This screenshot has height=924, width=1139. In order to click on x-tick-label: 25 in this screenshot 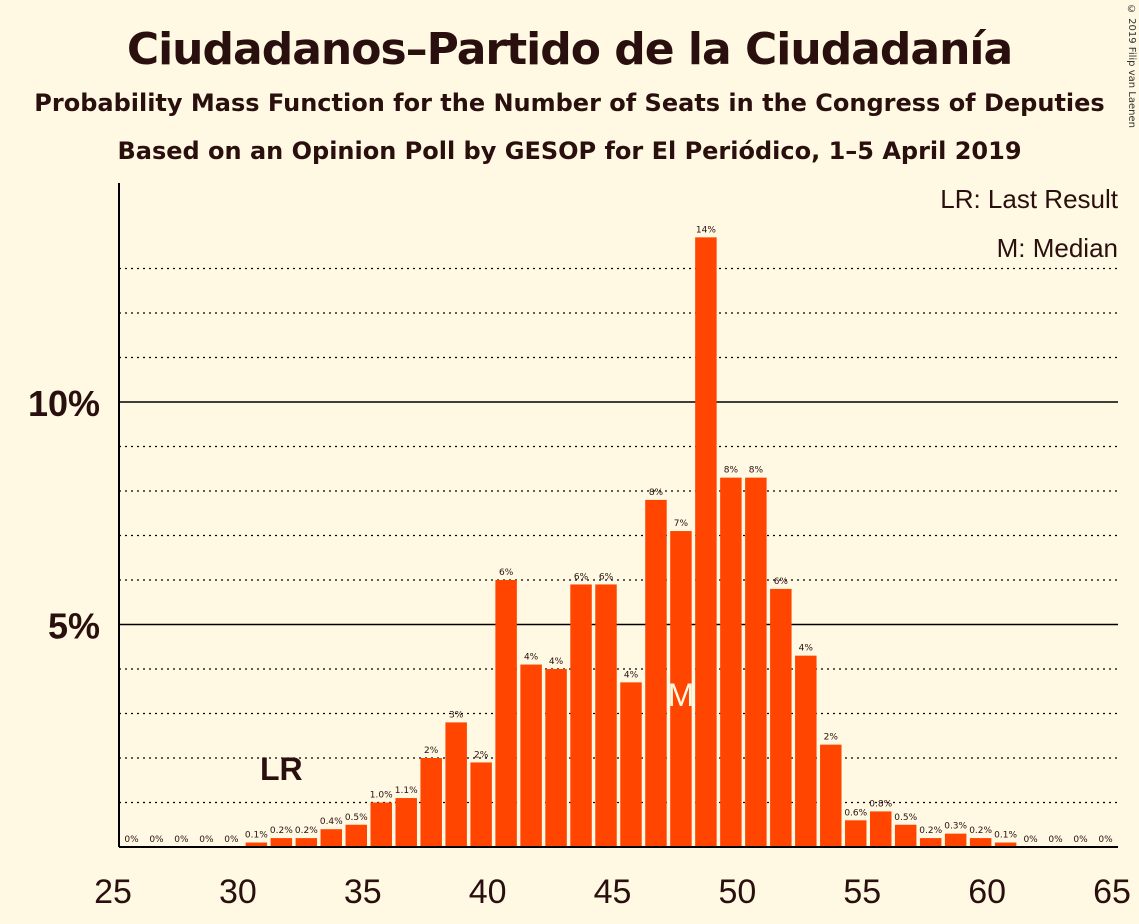, I will do `click(113, 892)`.